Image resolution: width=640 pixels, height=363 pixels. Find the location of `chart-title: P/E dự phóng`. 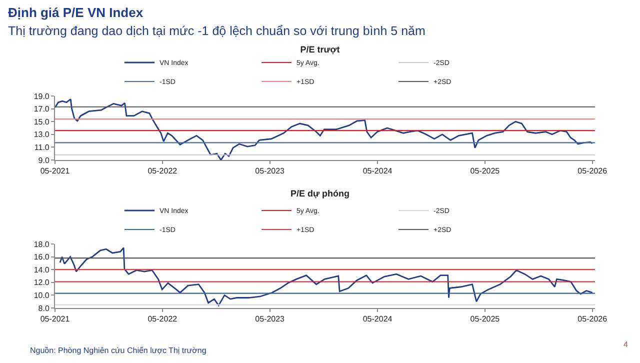

chart-title: P/E dự phóng is located at coordinates (320, 193).